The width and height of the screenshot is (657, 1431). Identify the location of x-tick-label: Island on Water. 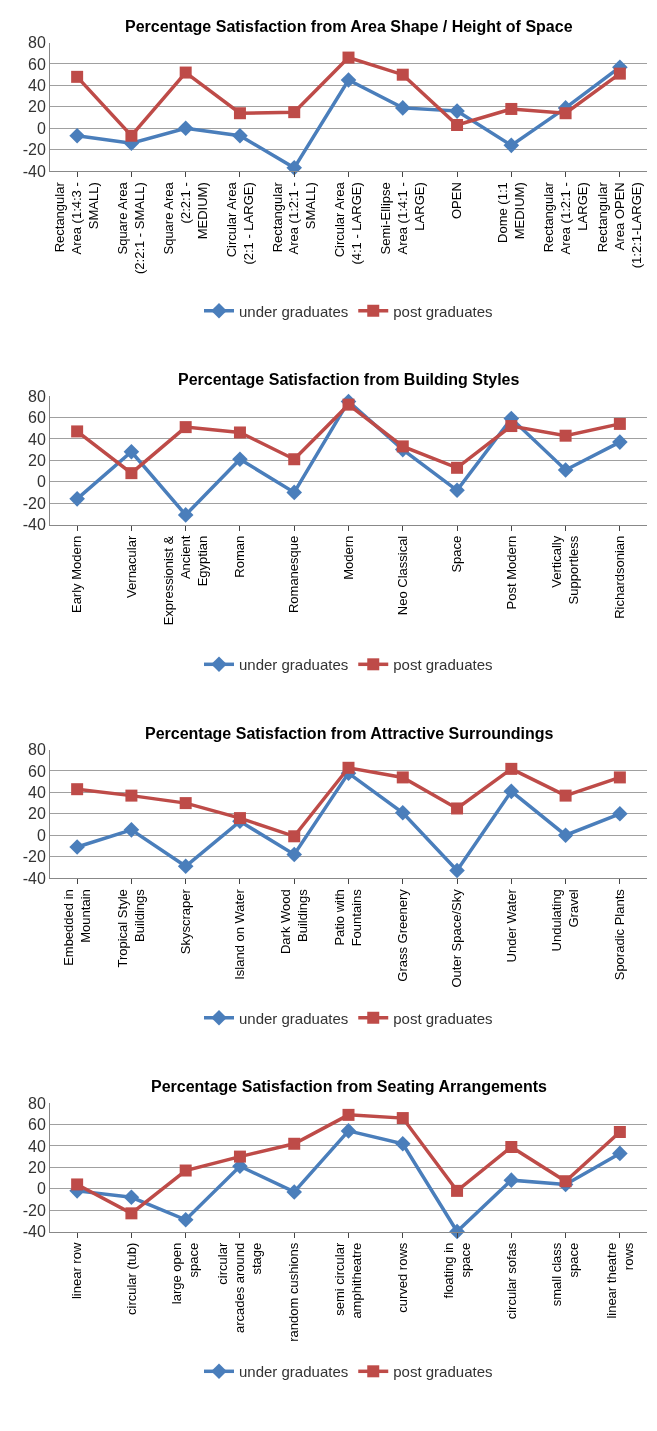
(240, 934).